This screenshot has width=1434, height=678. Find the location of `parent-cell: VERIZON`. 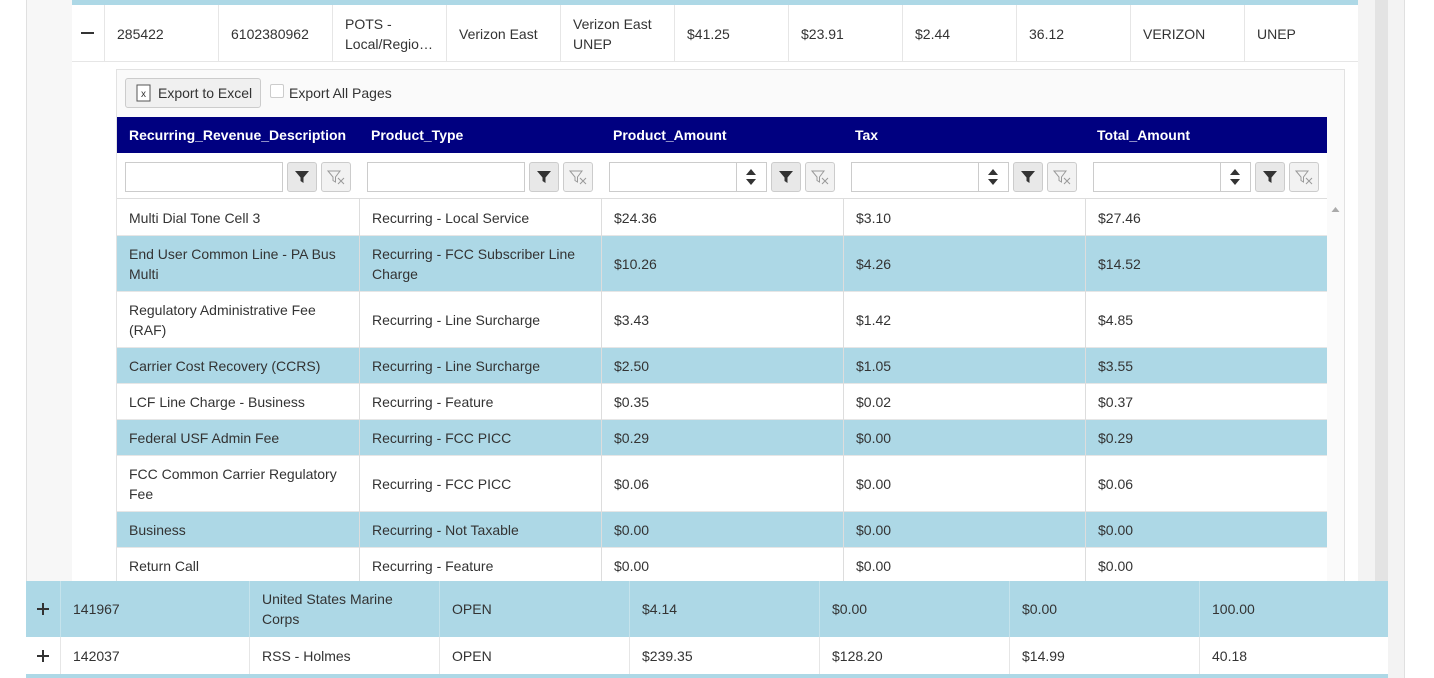

parent-cell: VERIZON is located at coordinates (1187, 33).